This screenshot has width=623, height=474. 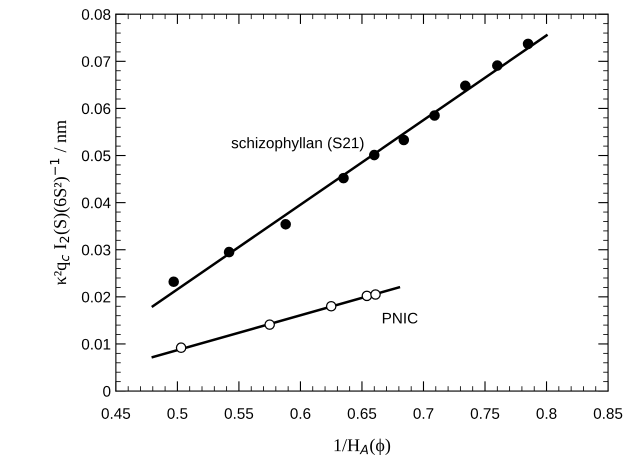 What do you see at coordinates (116, 413) in the screenshot?
I see `x-tick-label: 0.45` at bounding box center [116, 413].